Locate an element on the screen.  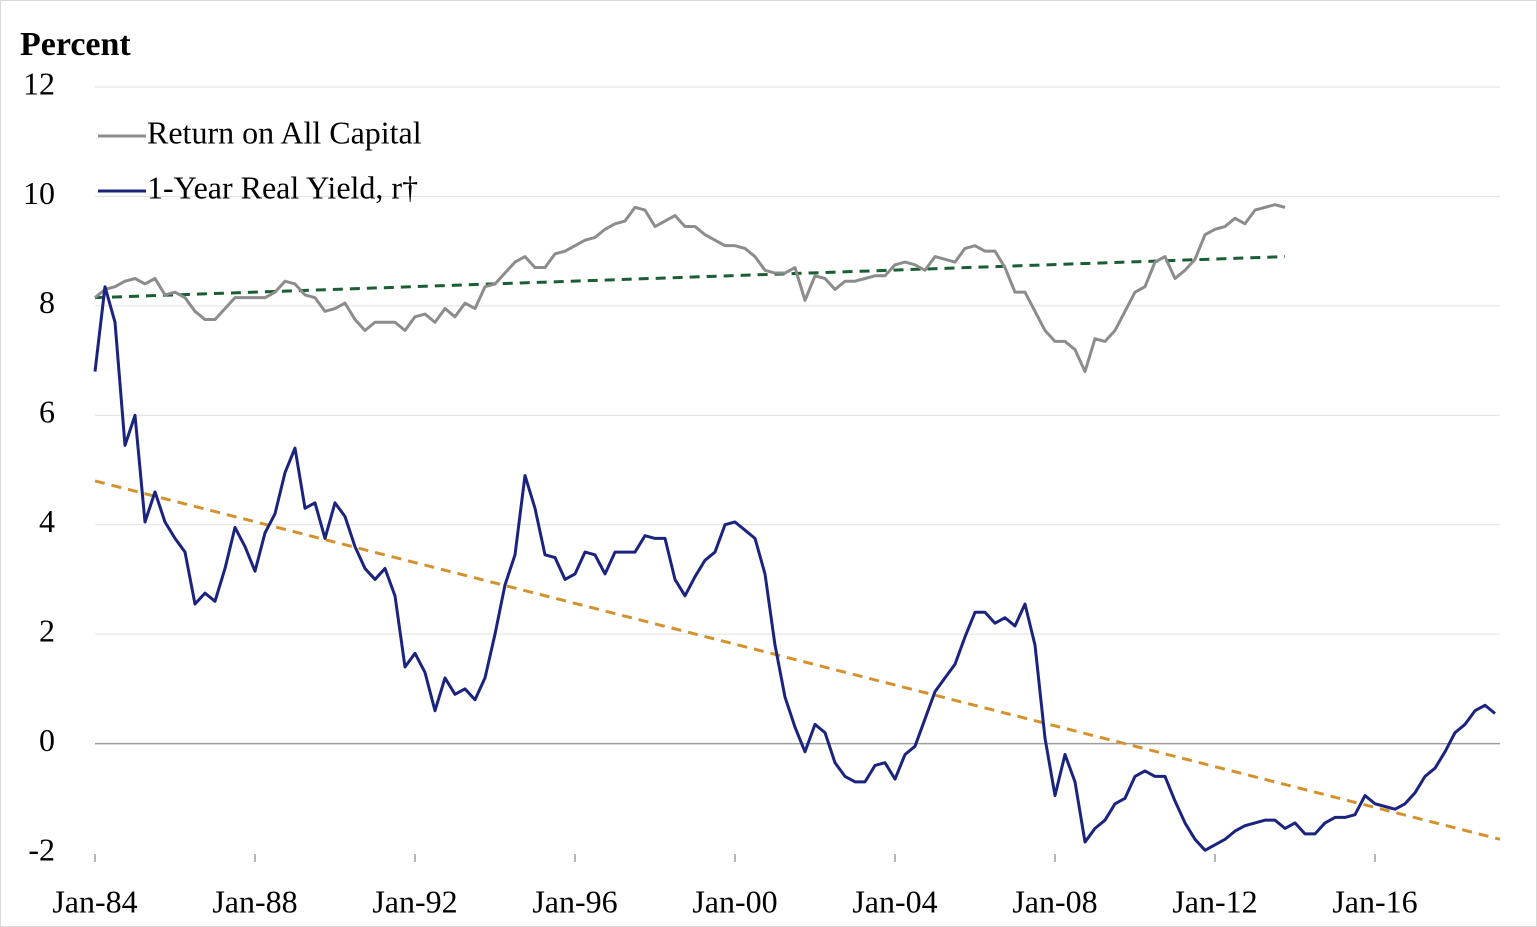
x-tick-label: Jan-00 is located at coordinates (734, 901).